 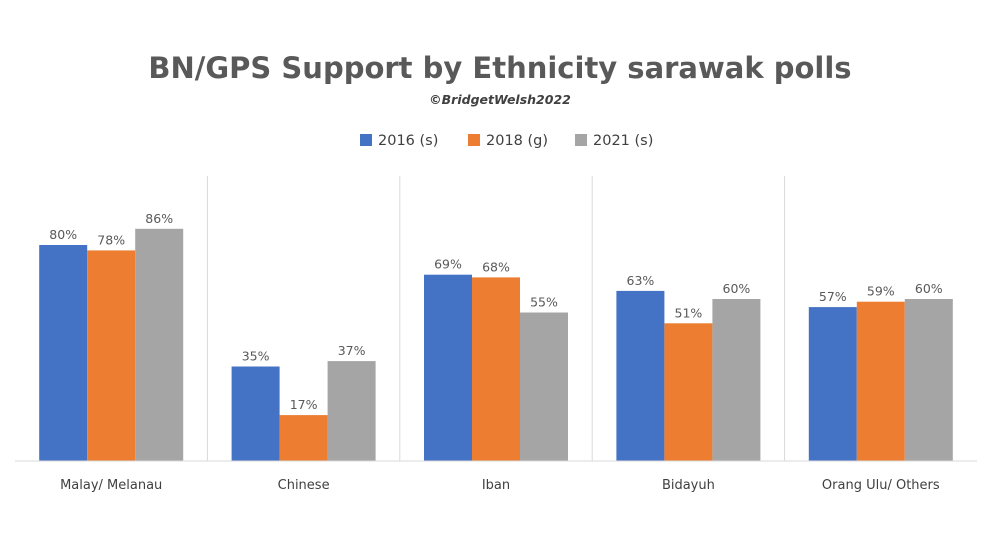 I want to click on data-label-bidayuh-2018-g: 51%, so click(x=689, y=312).